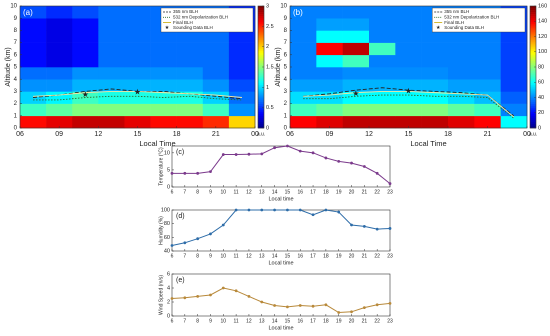 This screenshot has width=550, height=336. What do you see at coordinates (16, 68) in the screenshot?
I see `y-tick-label: 5` at bounding box center [16, 68].